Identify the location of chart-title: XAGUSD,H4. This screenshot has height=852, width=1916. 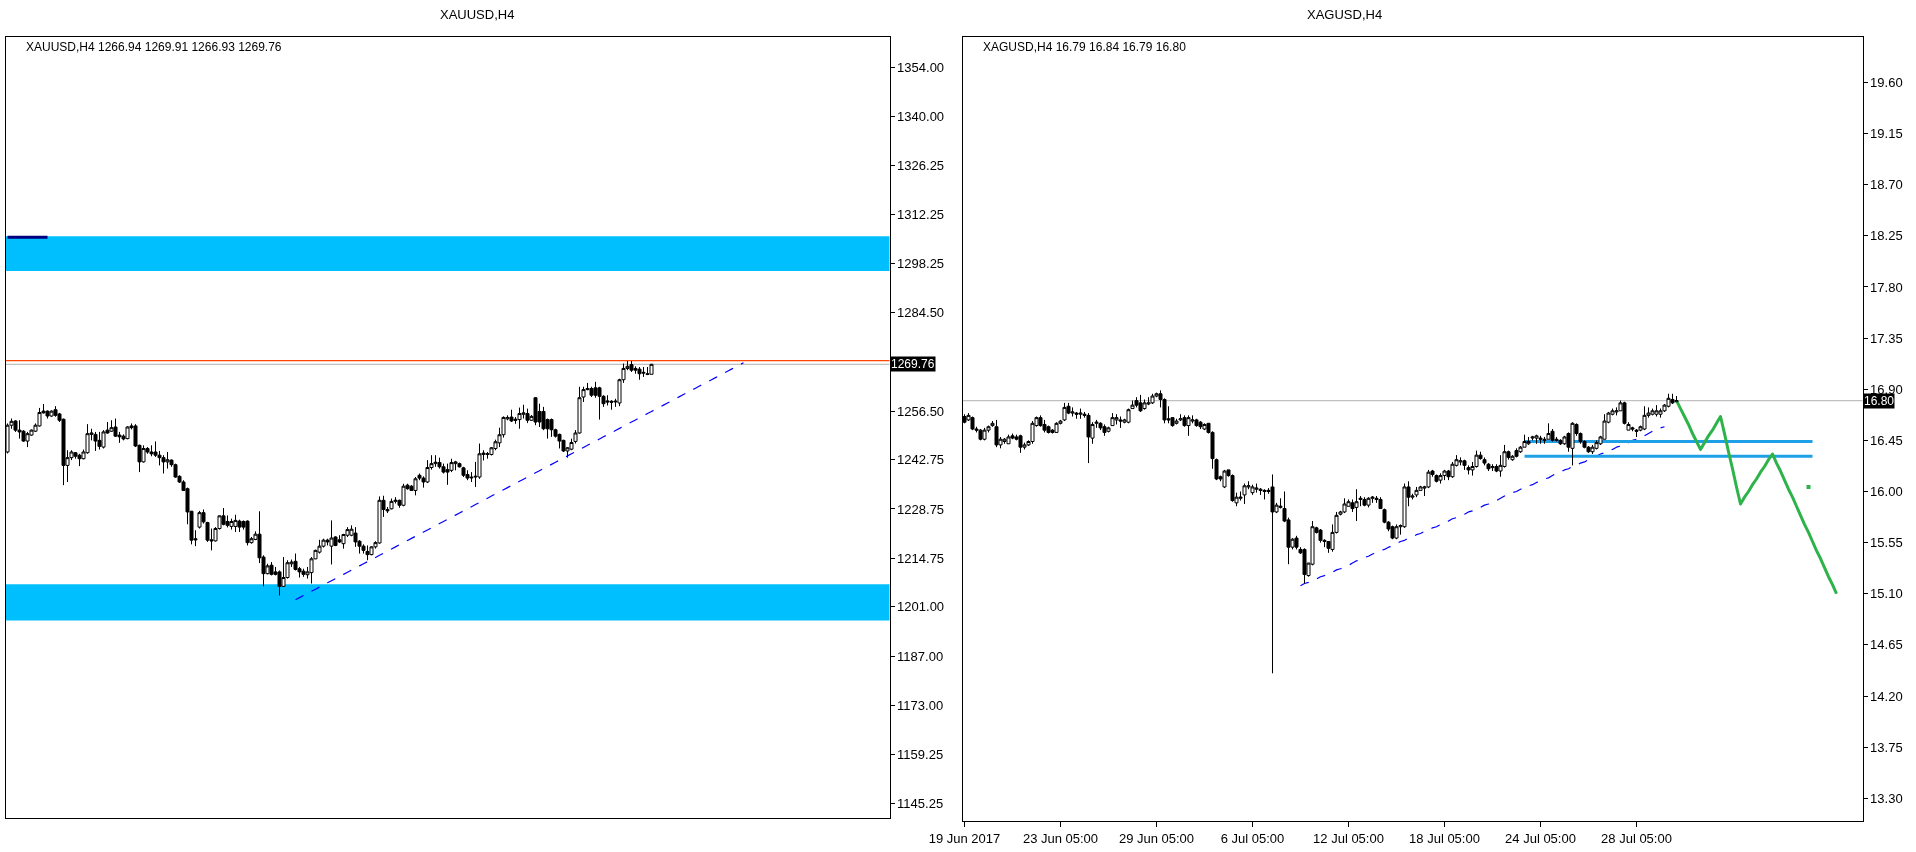
(1345, 14).